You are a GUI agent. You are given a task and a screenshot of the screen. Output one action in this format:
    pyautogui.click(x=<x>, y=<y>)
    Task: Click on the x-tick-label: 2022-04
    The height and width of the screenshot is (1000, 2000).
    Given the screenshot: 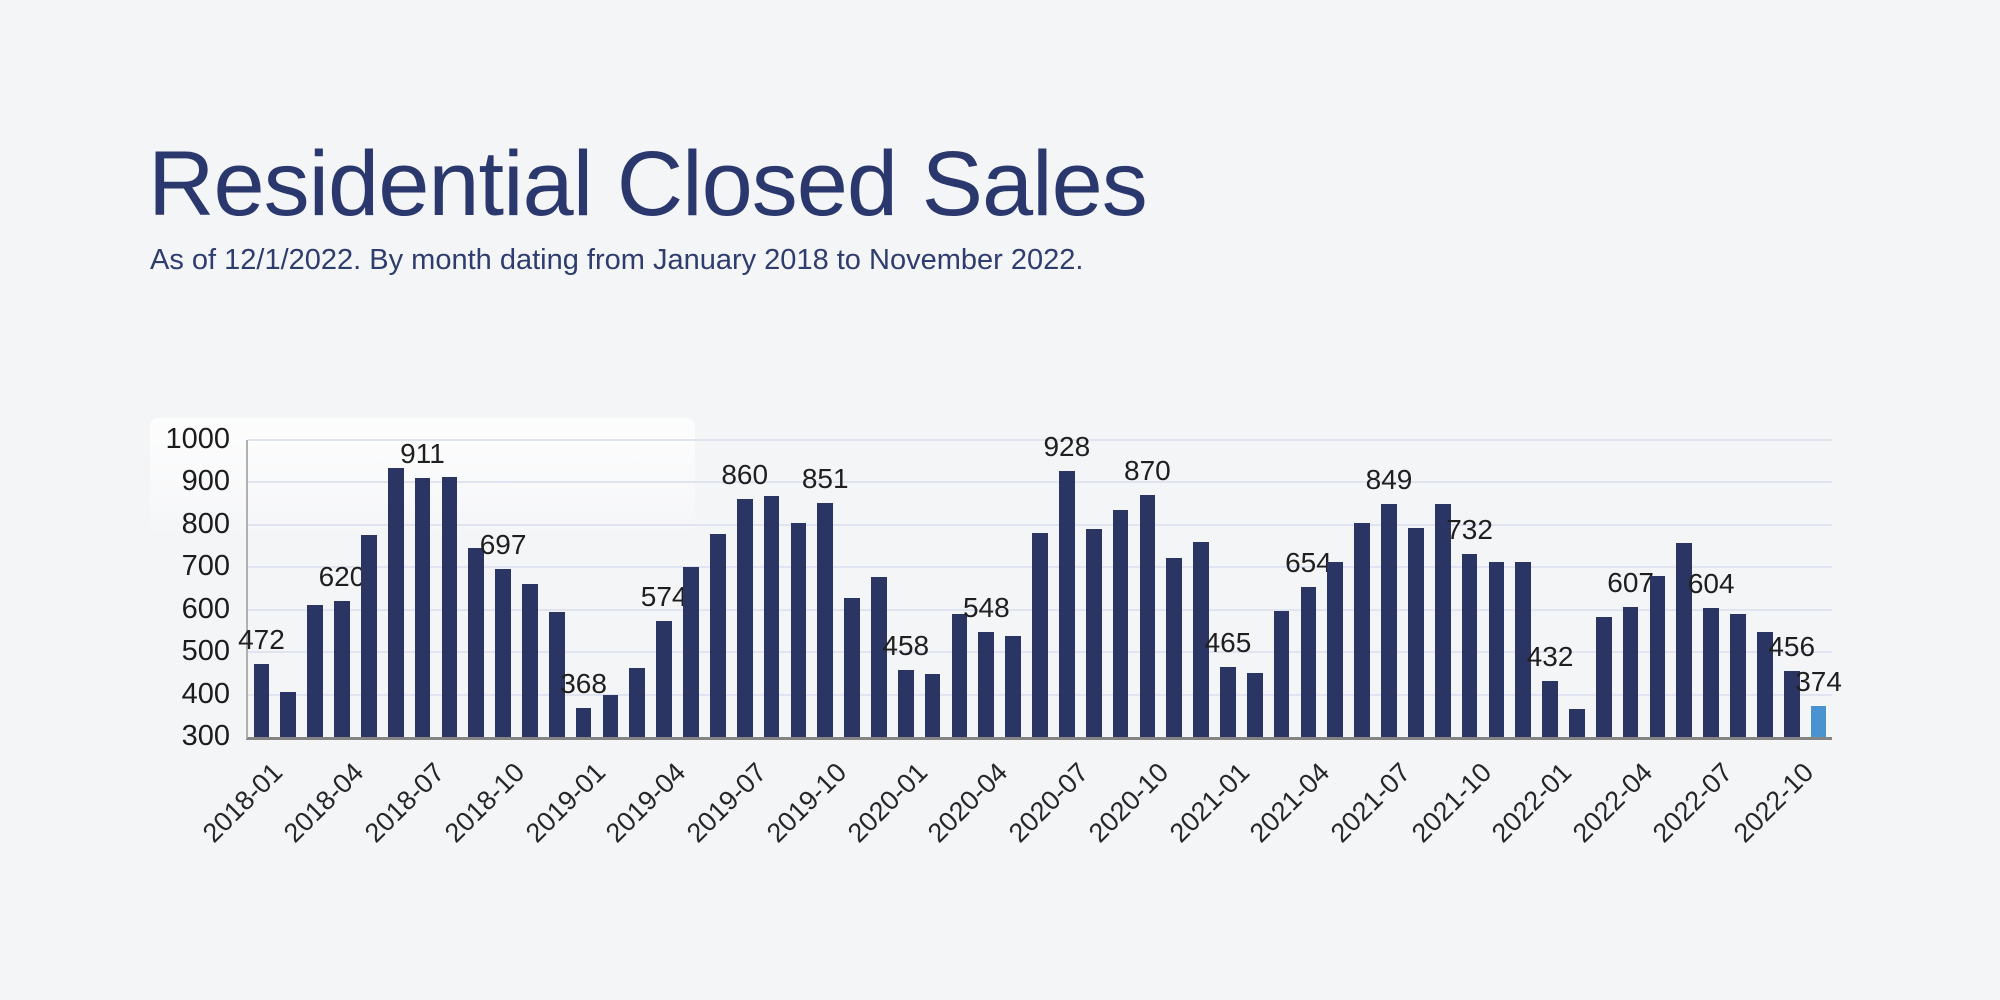 What is the action you would take?
    pyautogui.click(x=1612, y=803)
    